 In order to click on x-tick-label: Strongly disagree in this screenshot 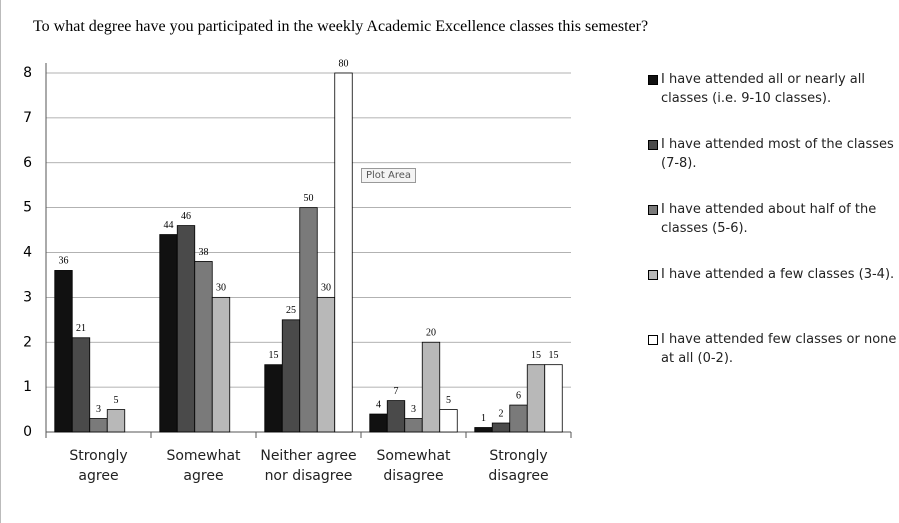, I will do `click(518, 466)`.